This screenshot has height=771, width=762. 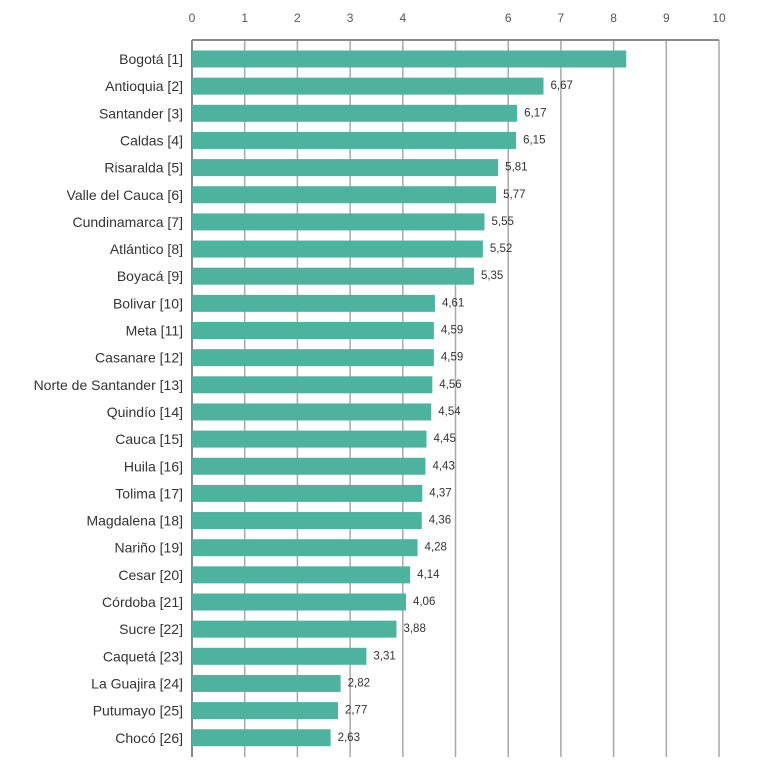 What do you see at coordinates (501, 249) in the screenshot?
I see `data-label: 5,52` at bounding box center [501, 249].